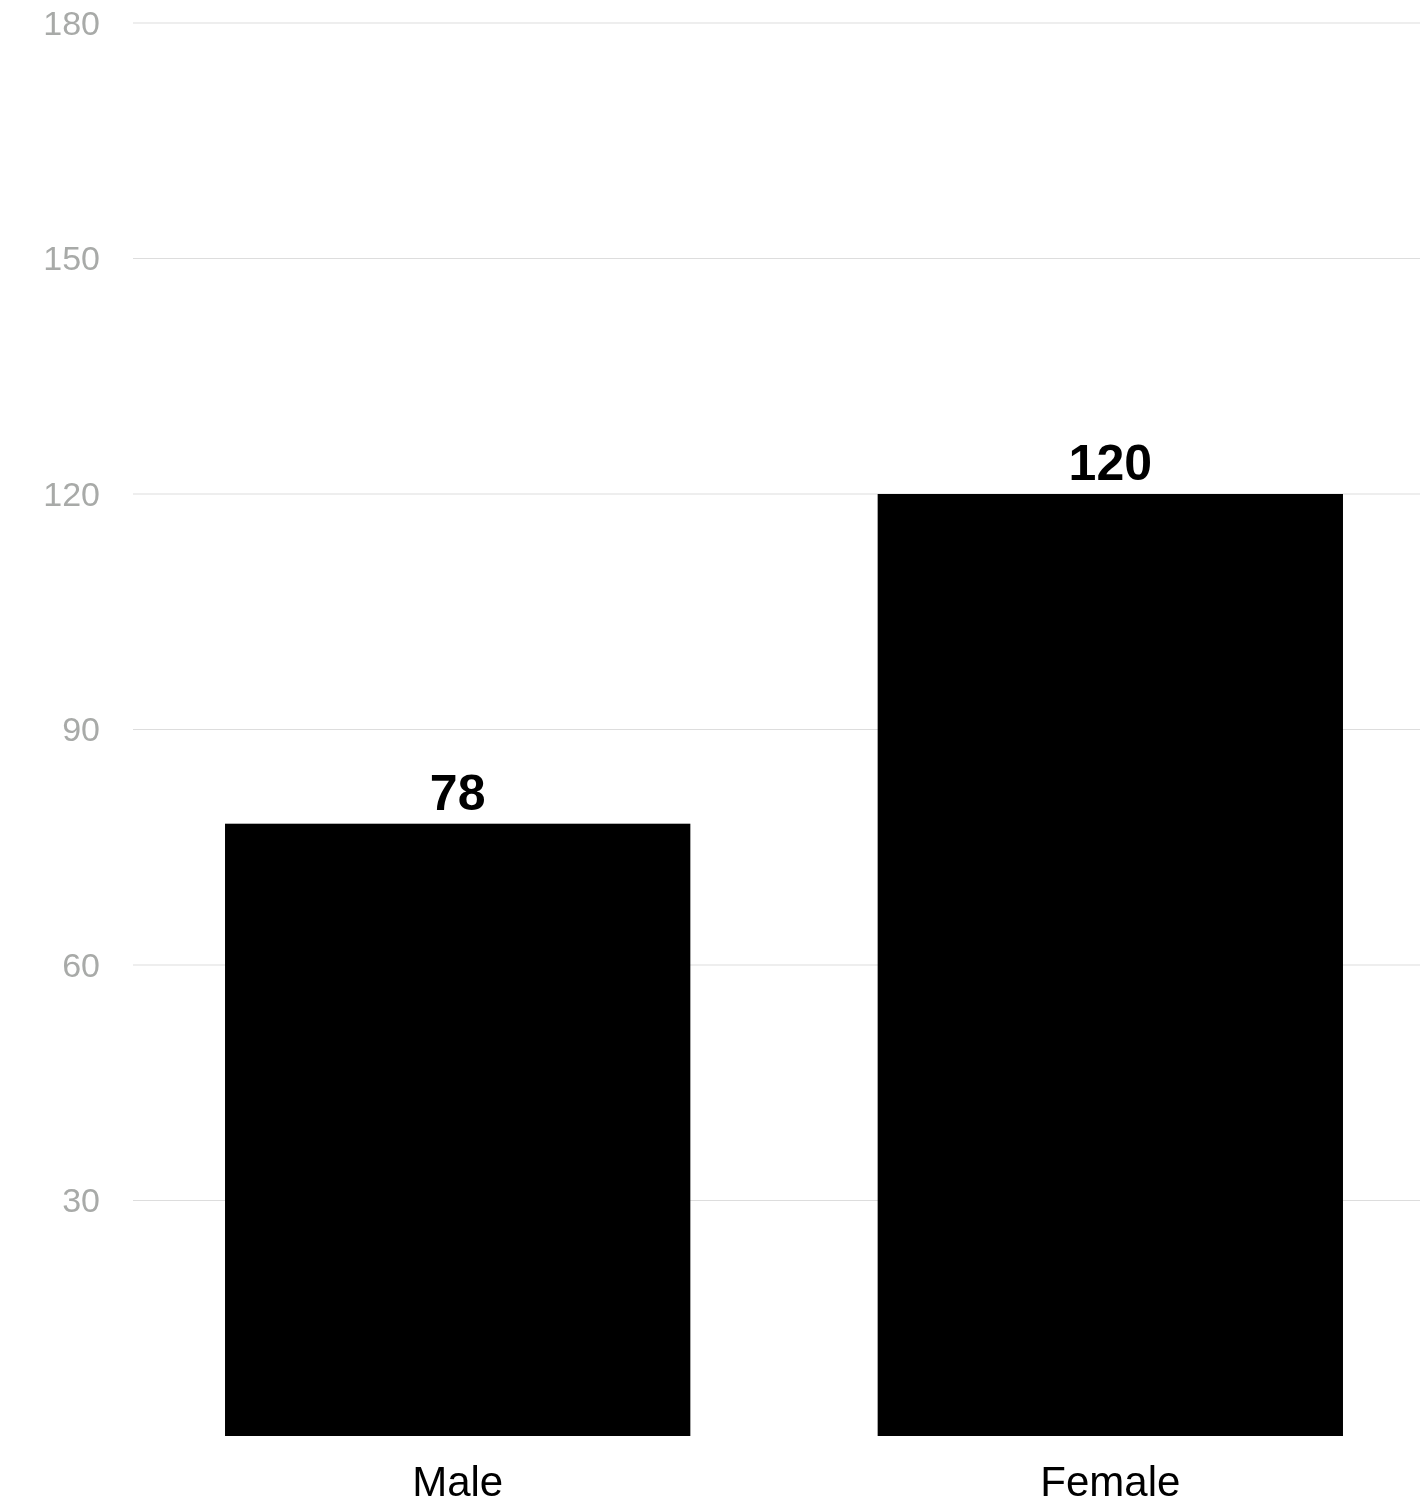 The height and width of the screenshot is (1504, 1420). What do you see at coordinates (71, 22) in the screenshot?
I see `y-tick-label: 180` at bounding box center [71, 22].